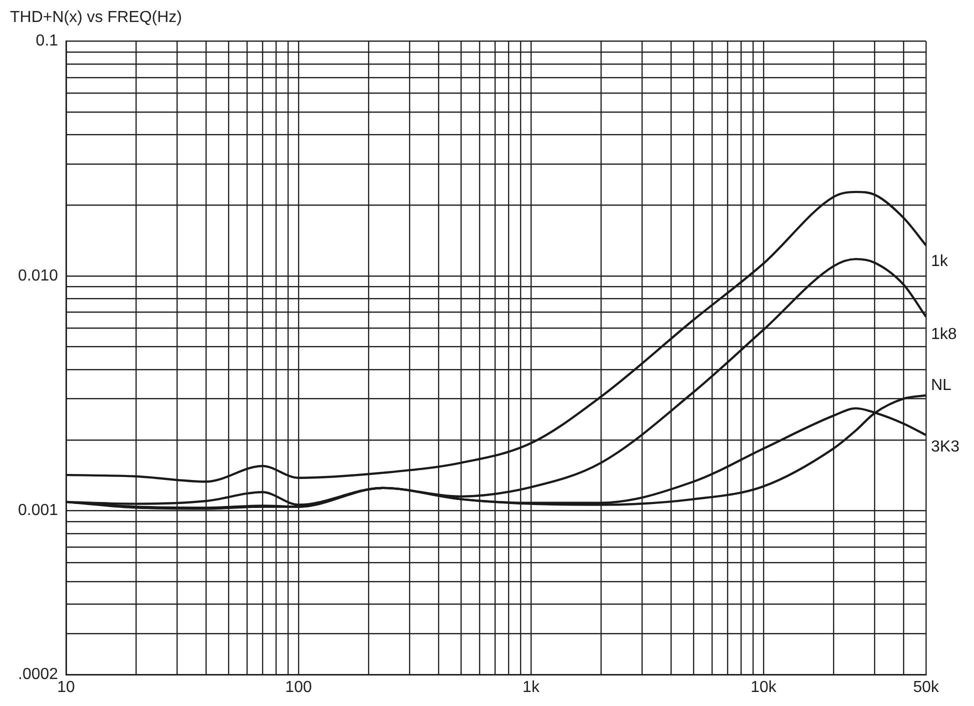 The width and height of the screenshot is (974, 706). Describe the element at coordinates (38, 275) in the screenshot. I see `y-tick-label: 0.010` at that location.